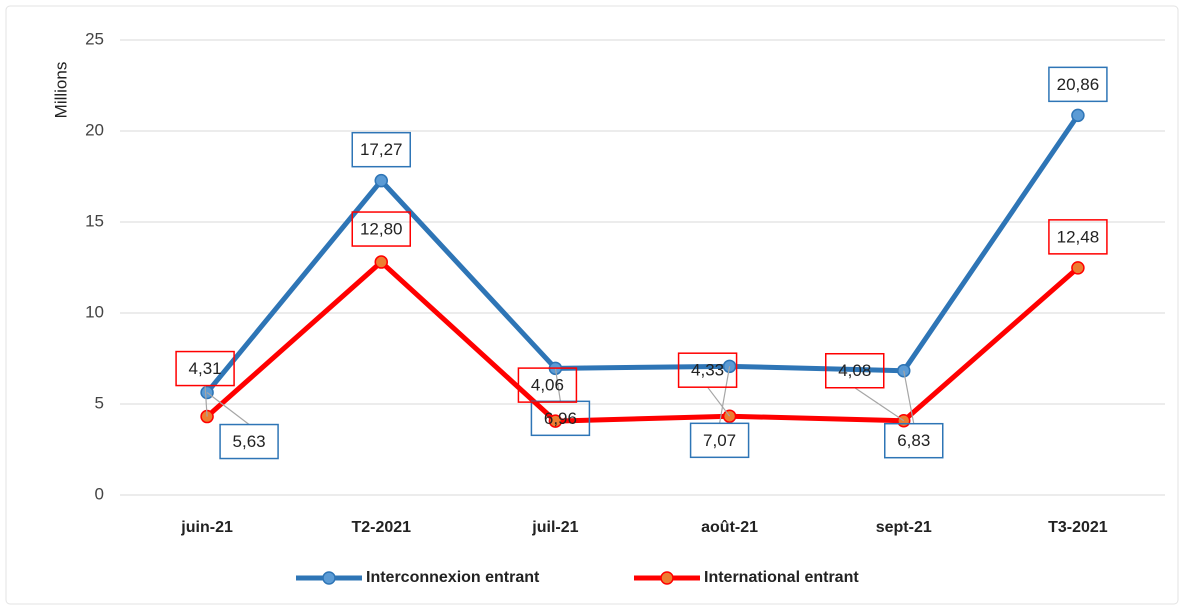  What do you see at coordinates (904, 527) in the screenshot?
I see `x-tick-label: sept-21` at bounding box center [904, 527].